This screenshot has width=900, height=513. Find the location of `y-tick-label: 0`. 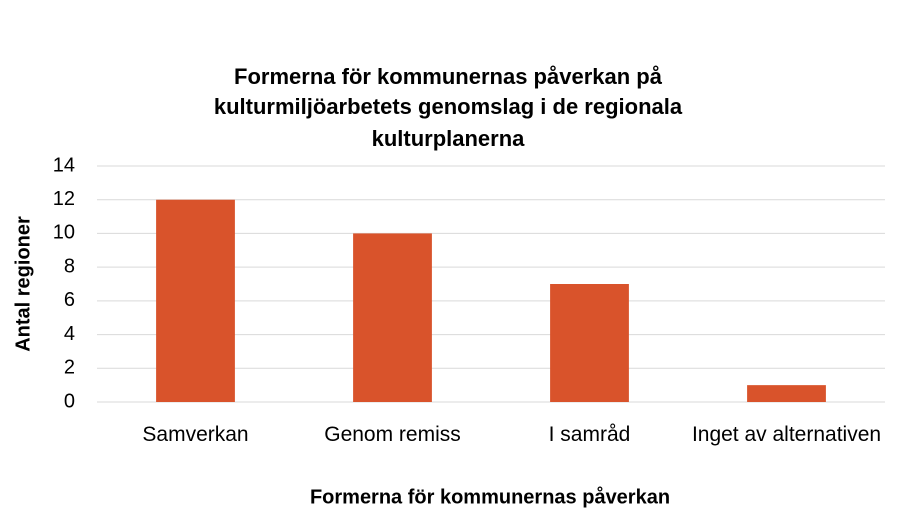

y-tick-label: 0 is located at coordinates (69, 401).